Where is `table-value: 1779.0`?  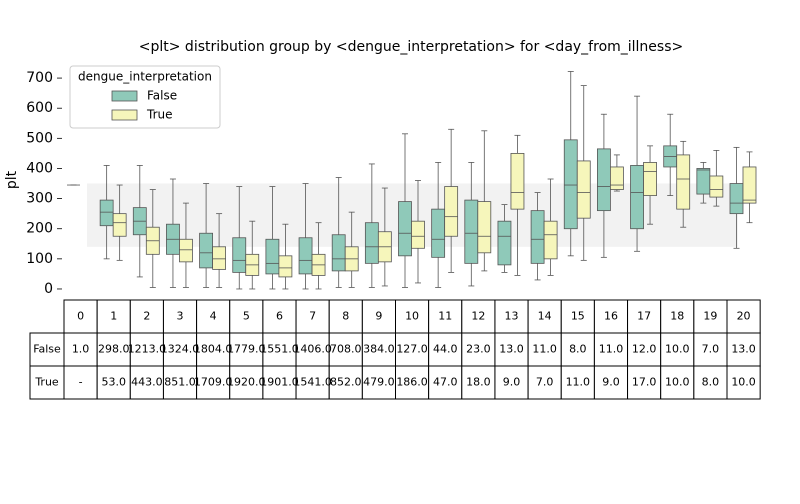 table-value: 1779.0 is located at coordinates (246, 349).